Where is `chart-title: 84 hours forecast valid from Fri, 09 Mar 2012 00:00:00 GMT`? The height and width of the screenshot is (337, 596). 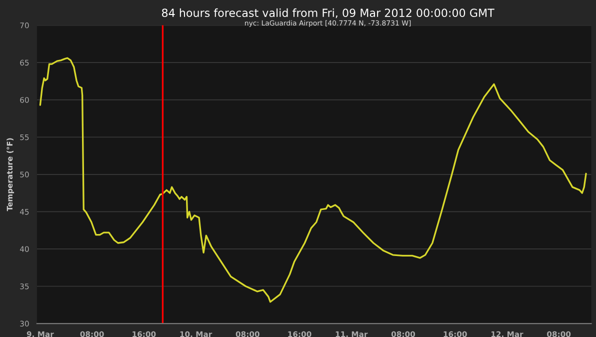
chart-title: 84 hours forecast valid from Fri, 09 Mar 2012 00:00:00 GMT is located at coordinates (328, 13).